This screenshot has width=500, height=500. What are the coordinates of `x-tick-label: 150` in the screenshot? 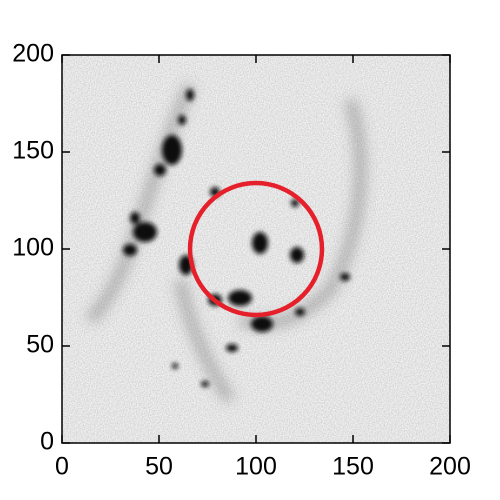 It's located at (353, 467).